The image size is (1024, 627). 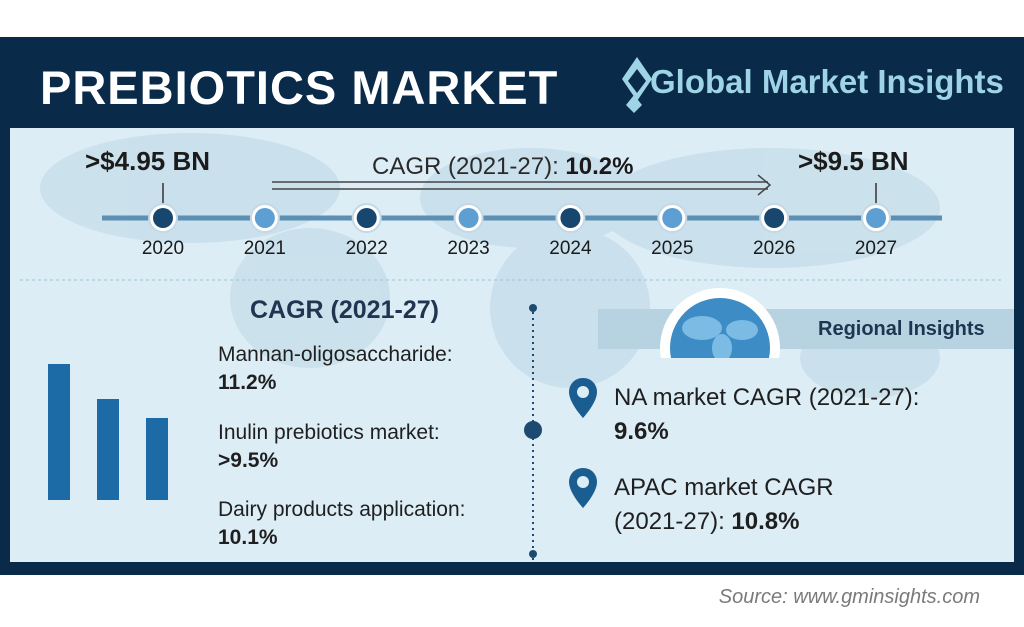 What do you see at coordinates (248, 460) in the screenshot?
I see `segment-2-value: >9.5%` at bounding box center [248, 460].